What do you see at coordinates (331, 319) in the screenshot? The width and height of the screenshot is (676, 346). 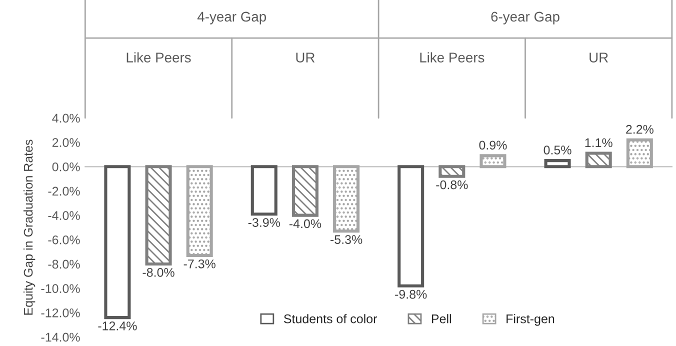 I see `legend-label: Students of color` at bounding box center [331, 319].